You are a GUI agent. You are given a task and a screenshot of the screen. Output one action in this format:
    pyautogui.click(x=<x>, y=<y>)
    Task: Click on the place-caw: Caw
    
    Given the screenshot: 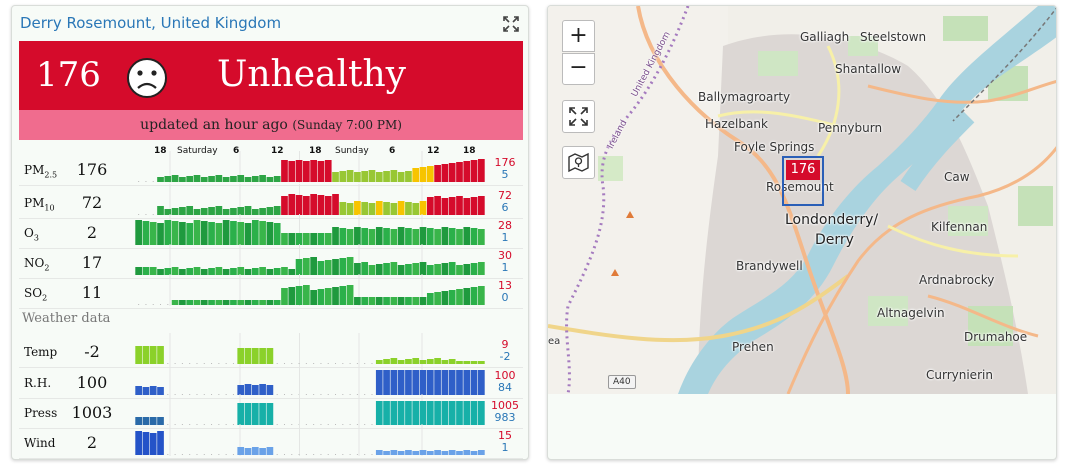 What is the action you would take?
    pyautogui.click(x=957, y=177)
    